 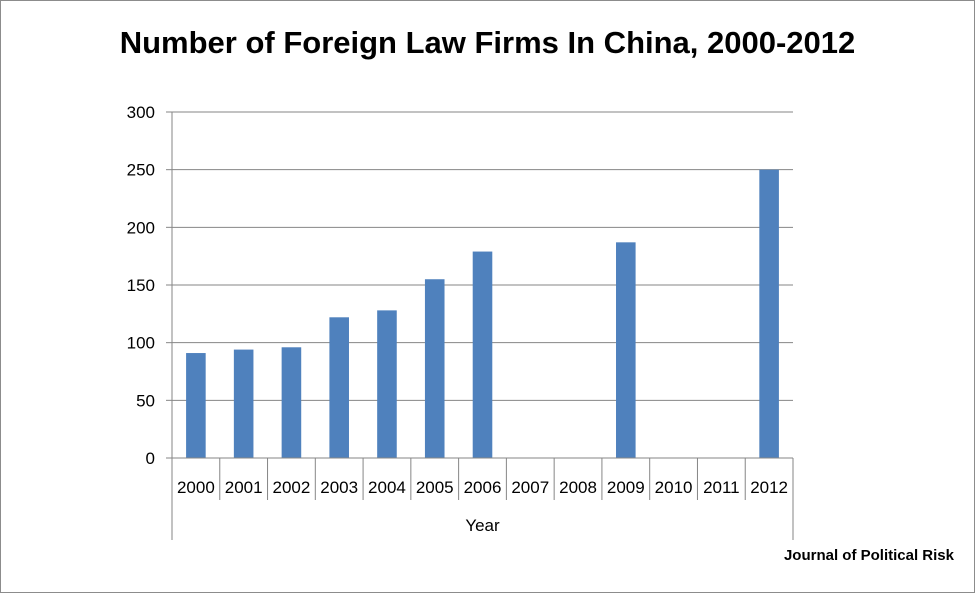 What do you see at coordinates (339, 487) in the screenshot?
I see `x-tick-label: 2003` at bounding box center [339, 487].